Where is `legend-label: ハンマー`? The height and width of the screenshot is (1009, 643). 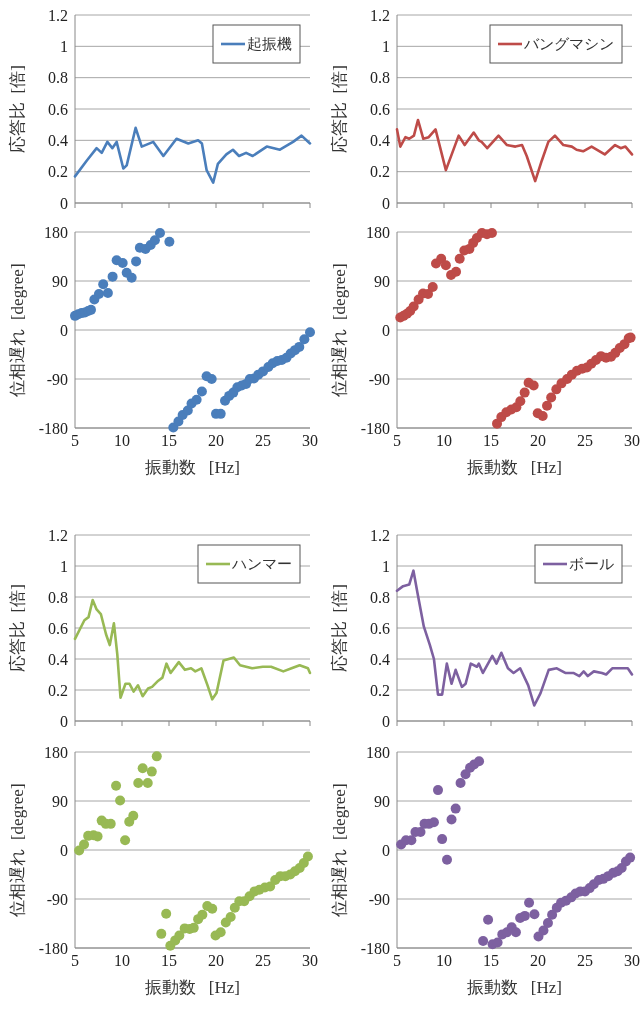 legend-label: ハンマー is located at coordinates (261, 564).